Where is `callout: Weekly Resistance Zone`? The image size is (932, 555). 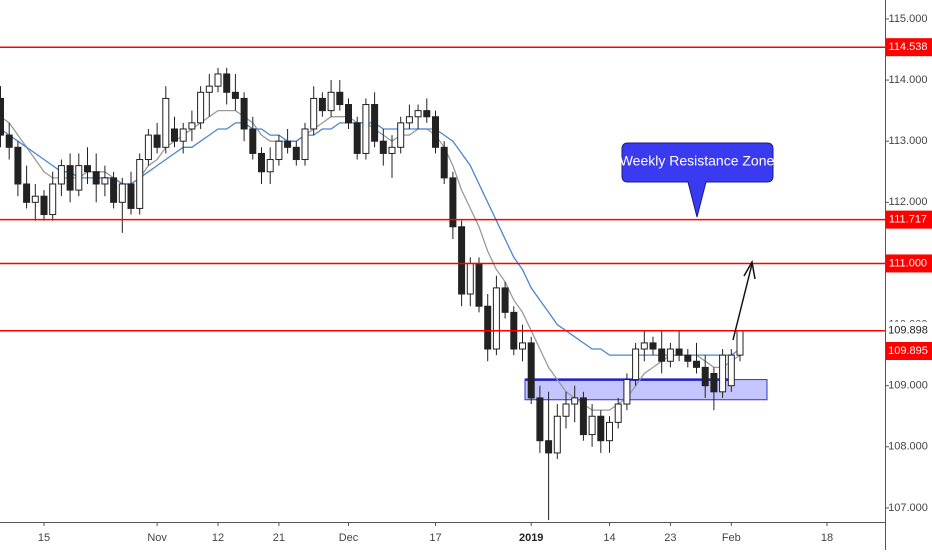 callout: Weekly Resistance Zone is located at coordinates (697, 180).